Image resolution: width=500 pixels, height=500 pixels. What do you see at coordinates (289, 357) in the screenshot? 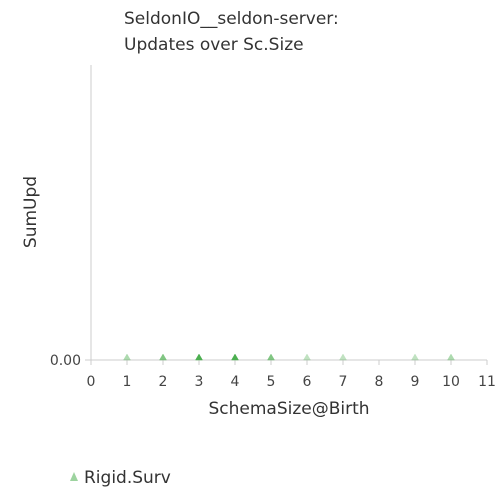
I see `data-points` at bounding box center [289, 357].